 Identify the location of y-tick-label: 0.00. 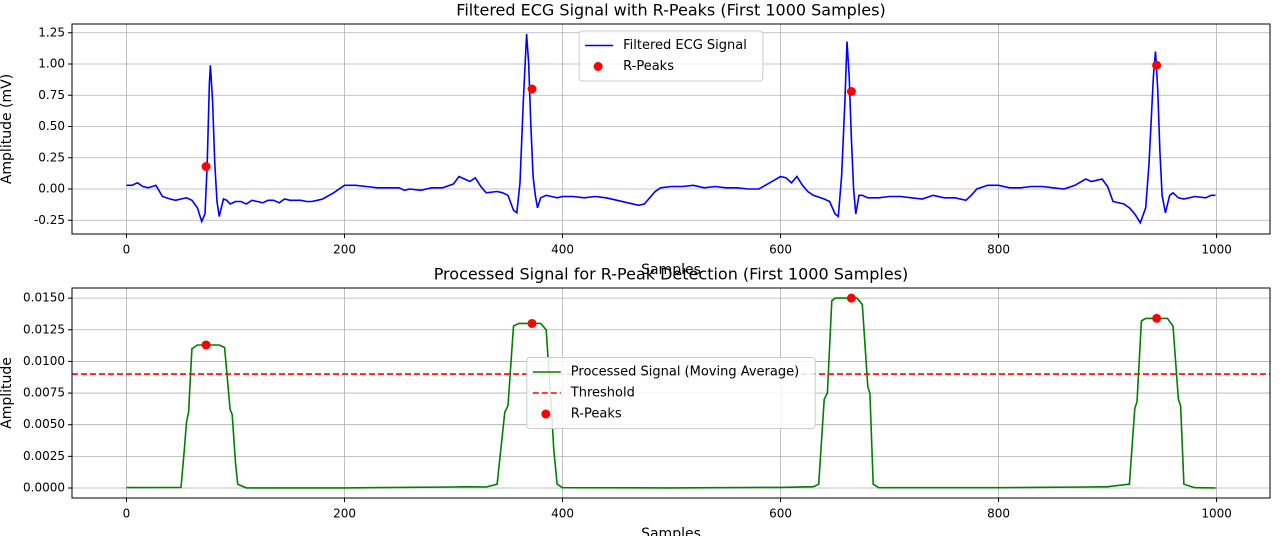
(51, 189).